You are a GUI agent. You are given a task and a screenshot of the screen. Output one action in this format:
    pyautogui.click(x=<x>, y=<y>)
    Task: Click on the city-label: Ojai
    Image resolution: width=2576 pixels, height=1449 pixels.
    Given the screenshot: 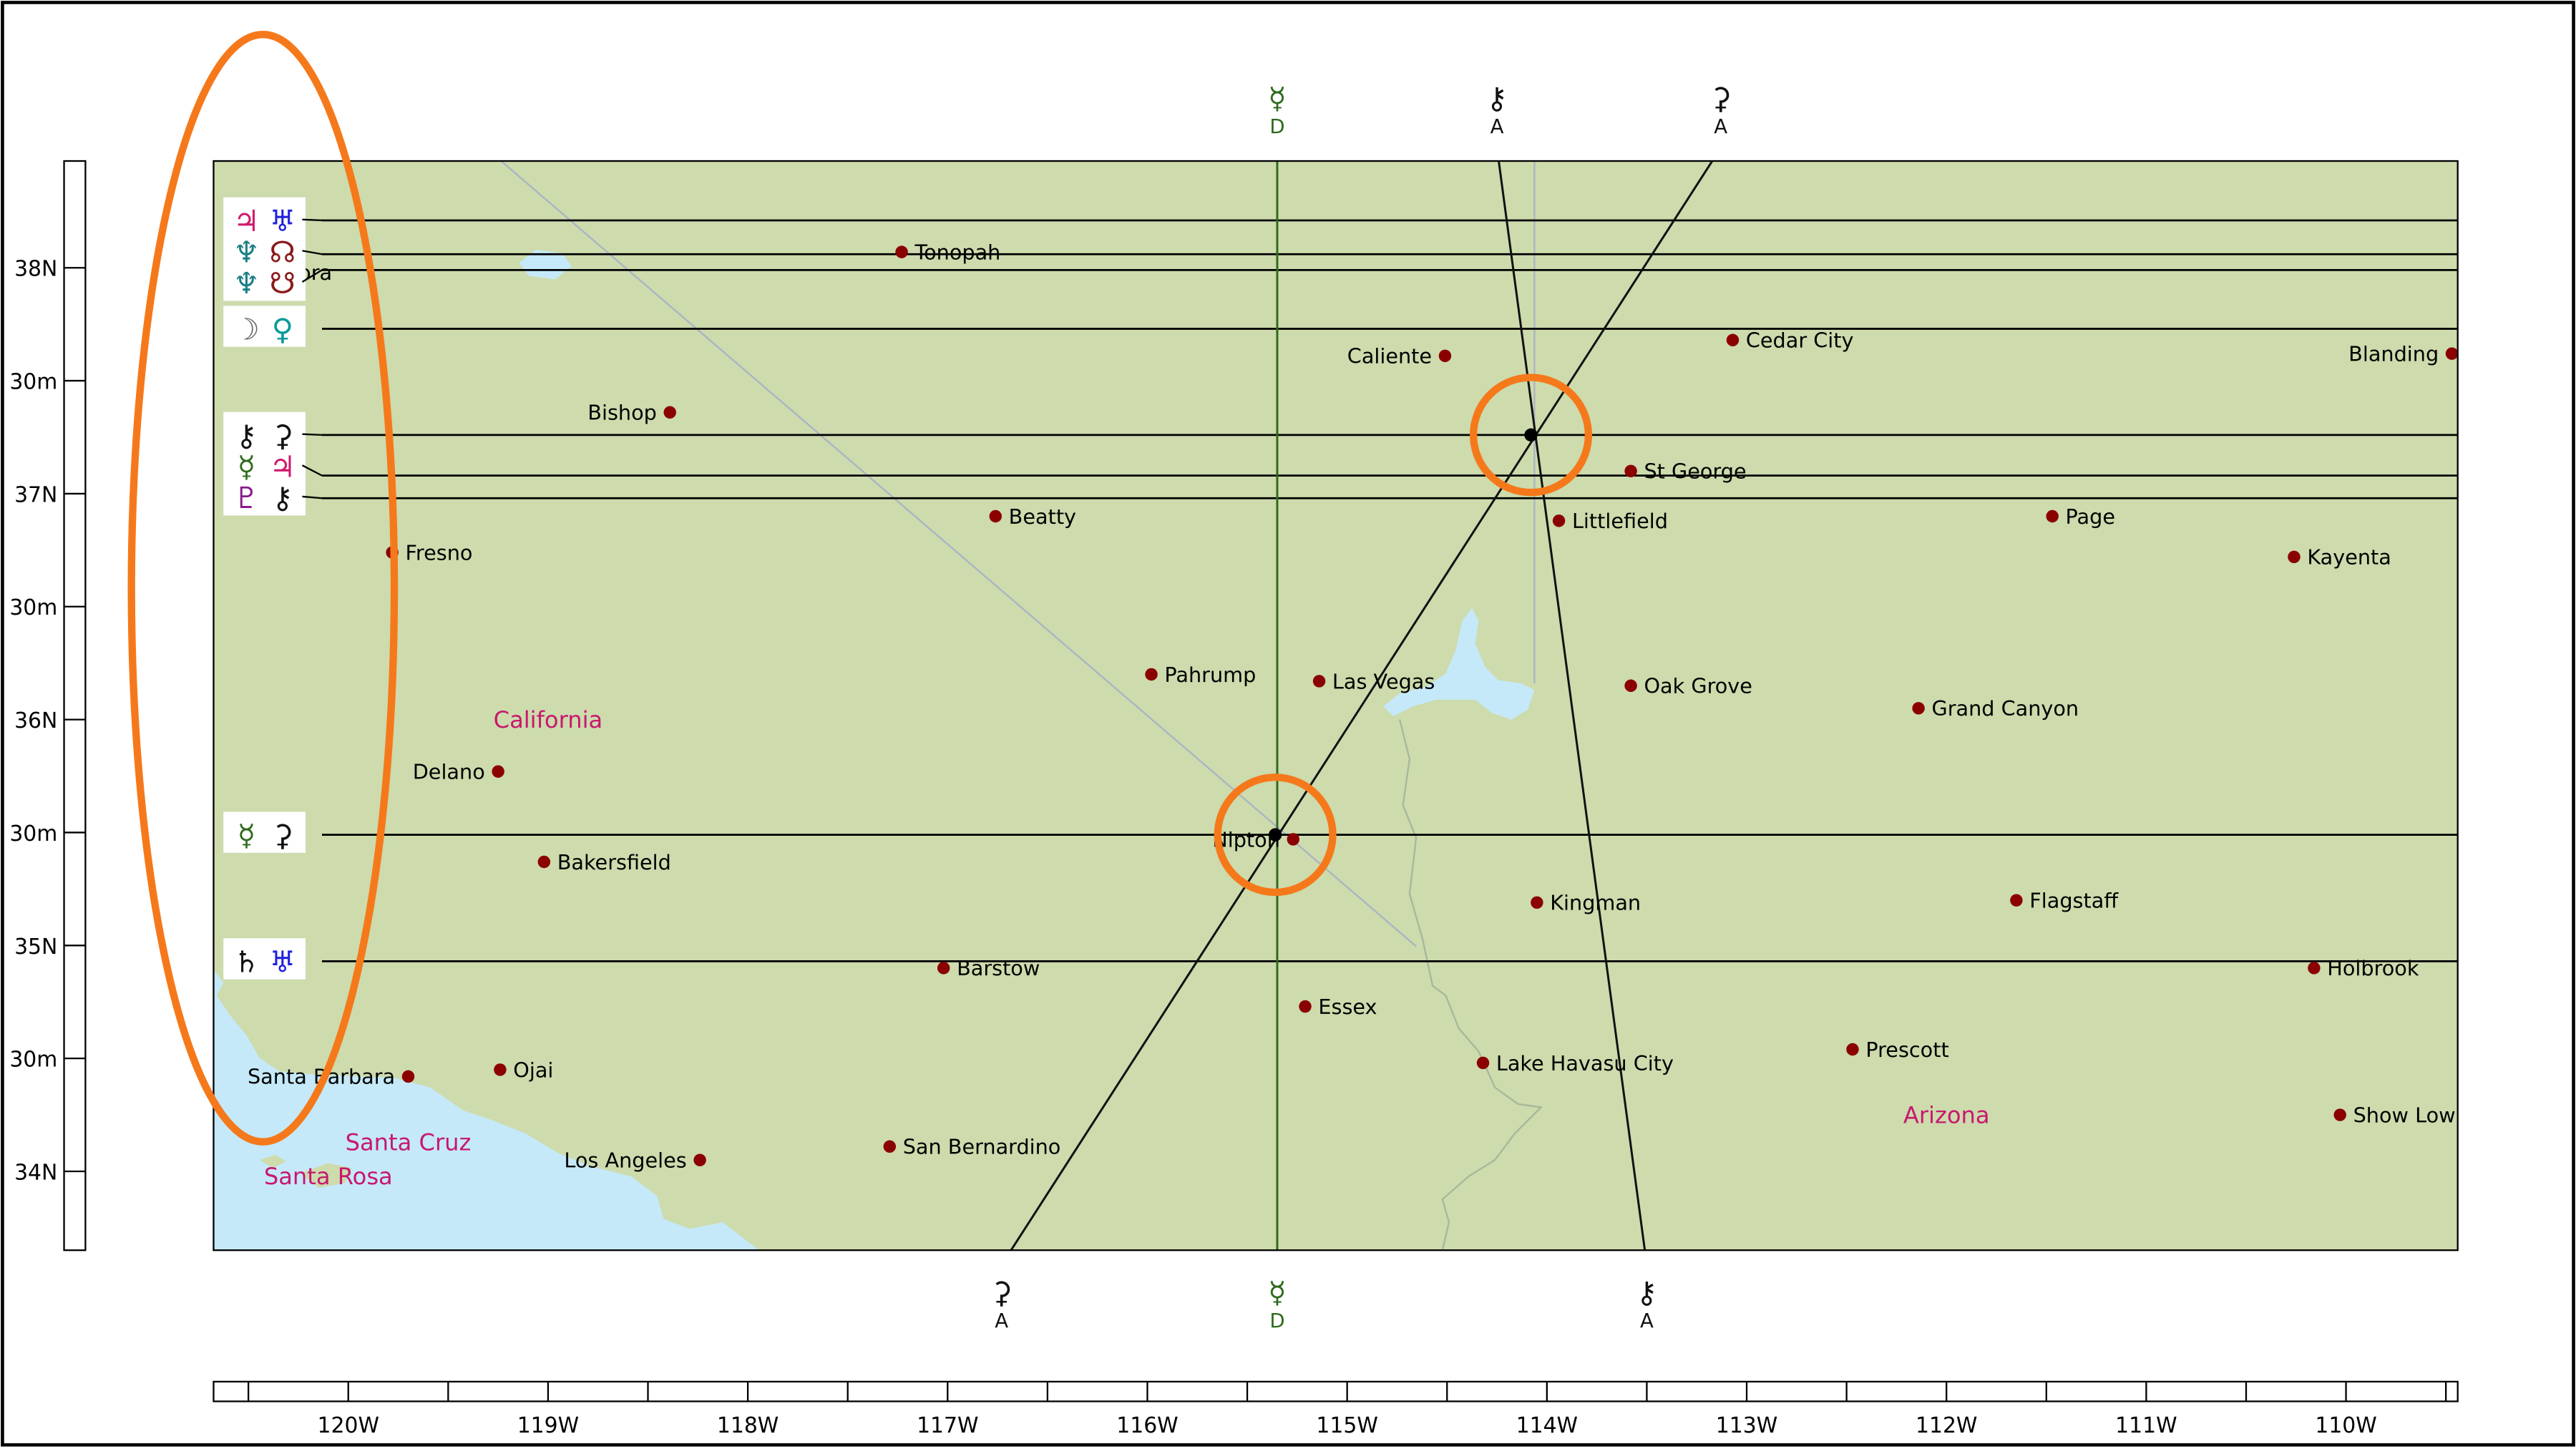 What is the action you would take?
    pyautogui.click(x=533, y=1070)
    